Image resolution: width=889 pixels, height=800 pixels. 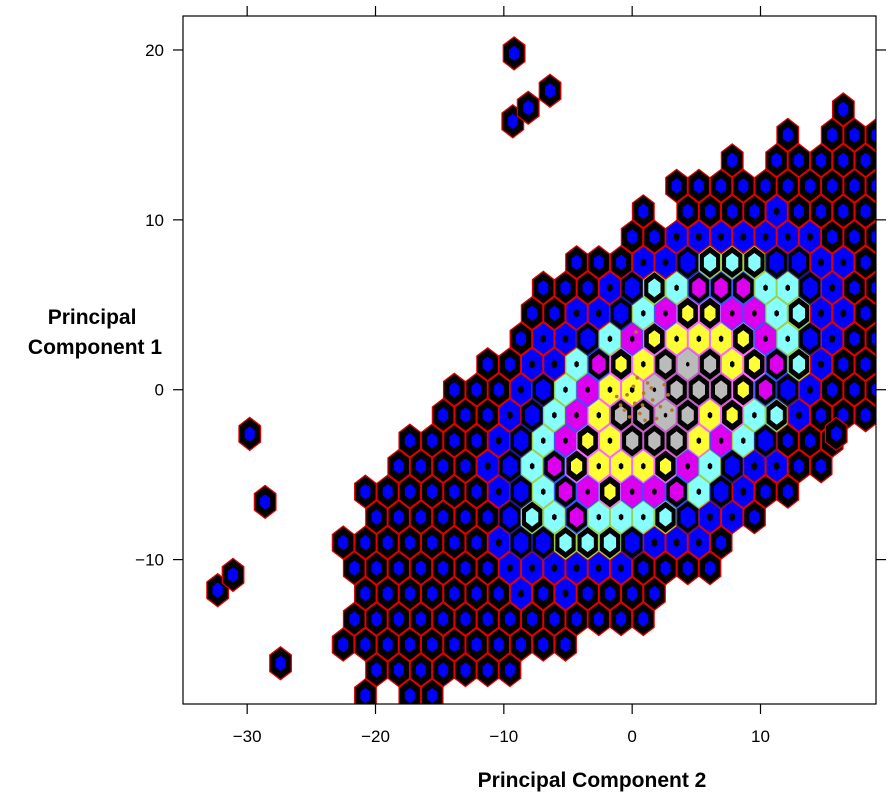 What do you see at coordinates (154, 50) in the screenshot?
I see `y-tick-label: 20` at bounding box center [154, 50].